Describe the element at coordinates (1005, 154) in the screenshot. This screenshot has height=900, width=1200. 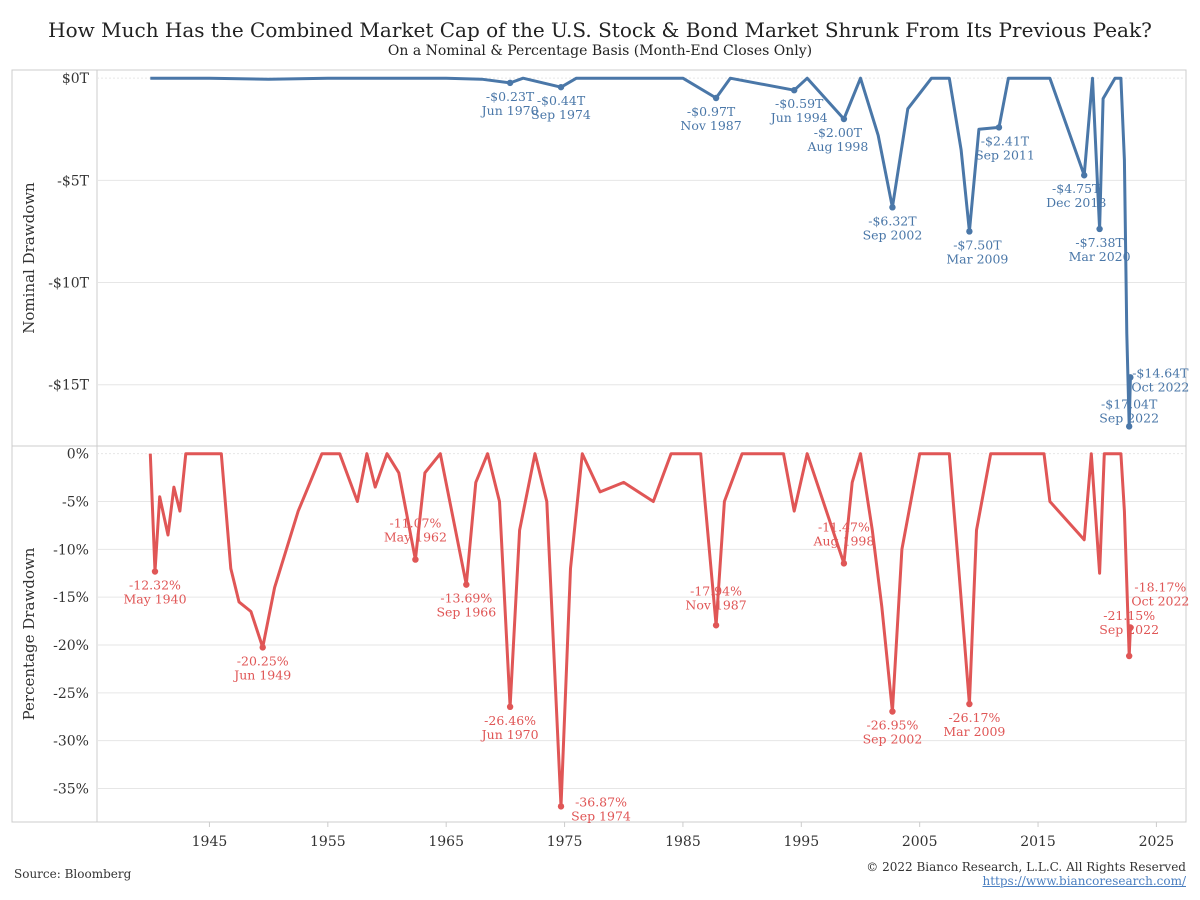
I see `annotation-date: Sep 2011` at that location.